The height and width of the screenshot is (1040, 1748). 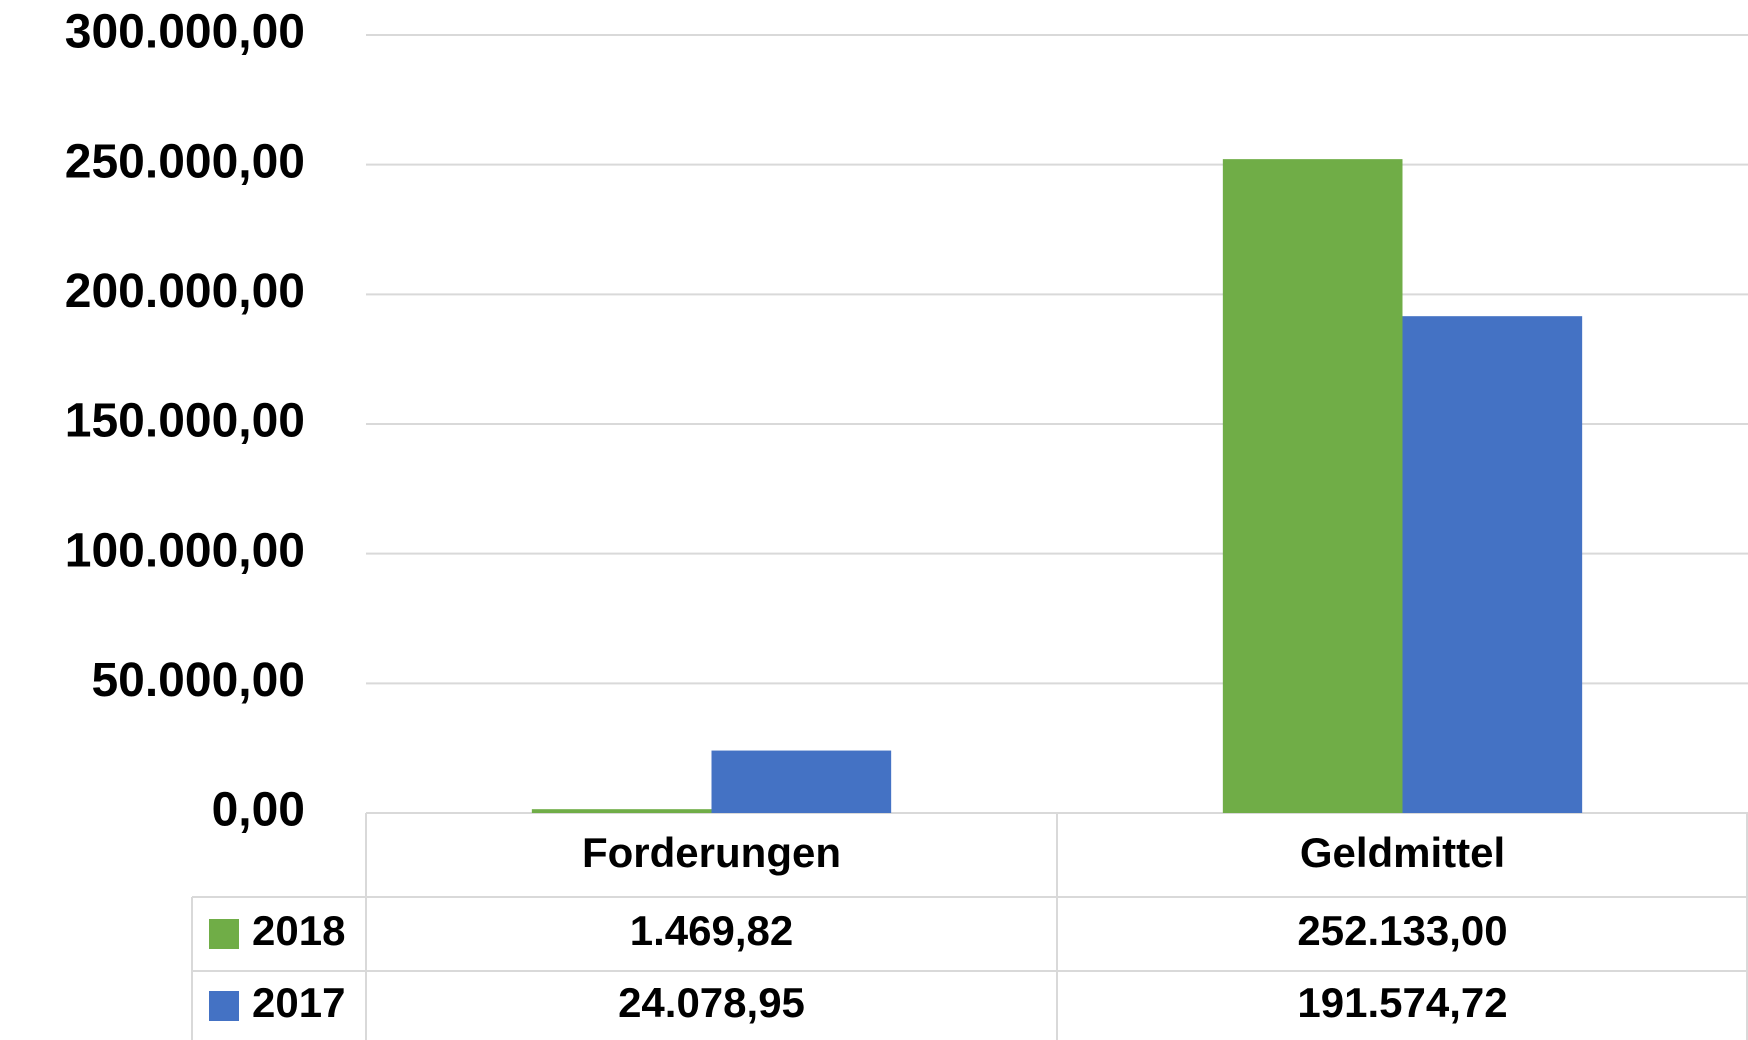 What do you see at coordinates (198, 680) in the screenshot?
I see `y-tick-label: 50.000,00` at bounding box center [198, 680].